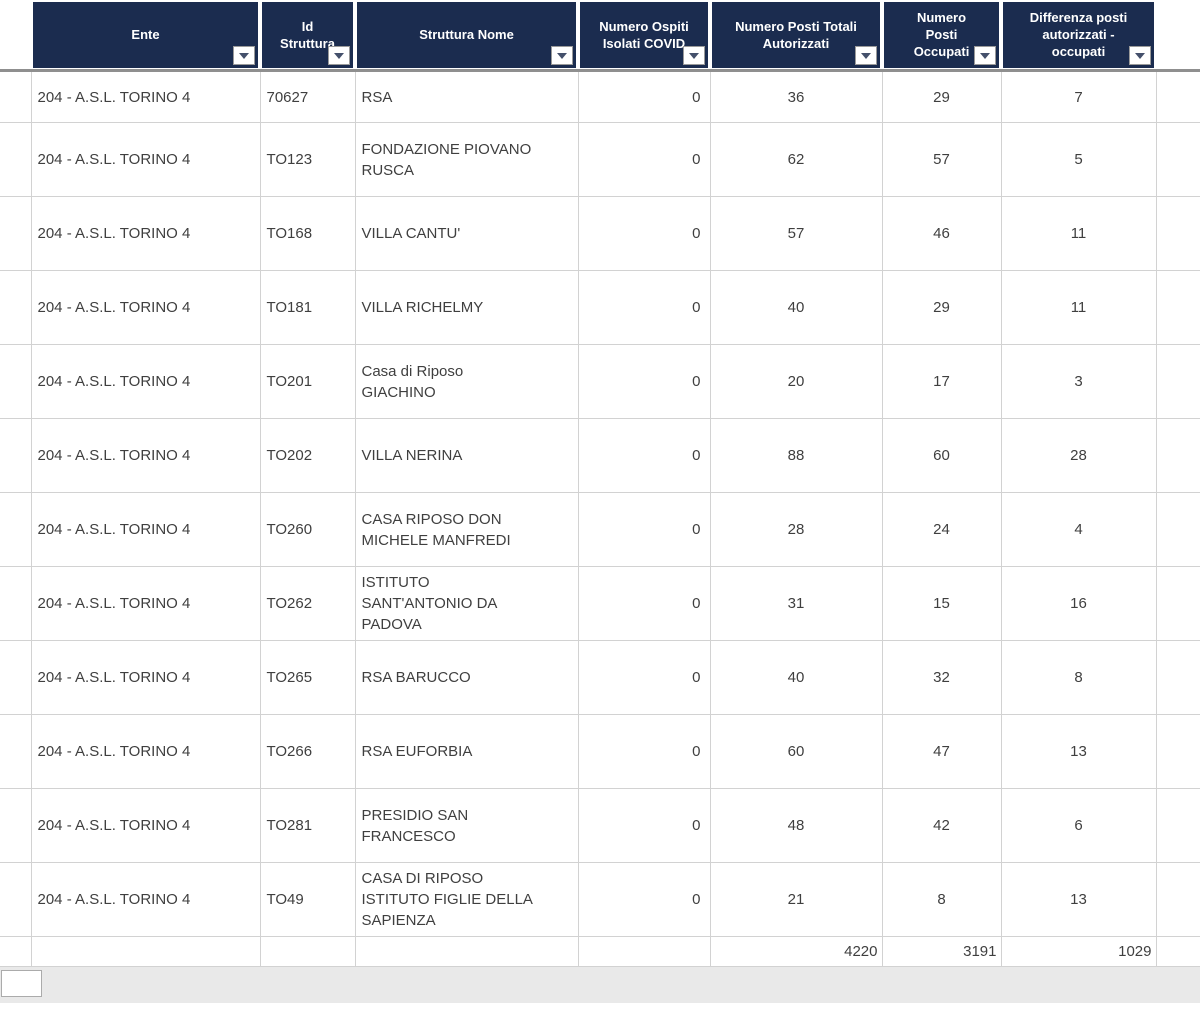  I want to click on cell-struttura-nome: RSA BARUCCO, so click(466, 677).